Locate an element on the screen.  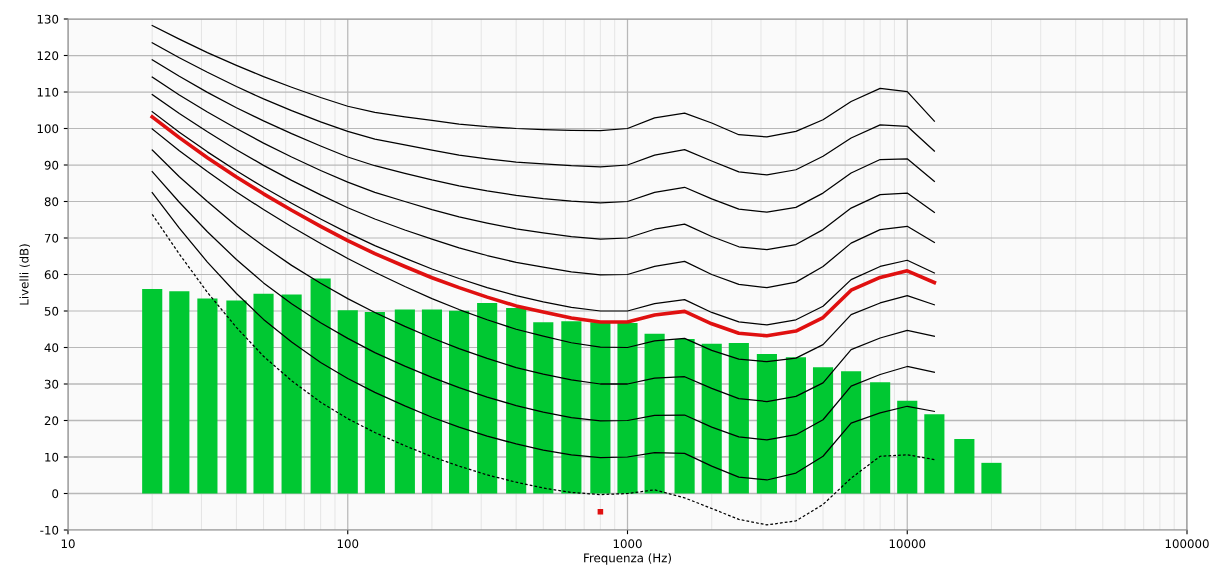
y-tick-label: 10 is located at coordinates (52, 457).